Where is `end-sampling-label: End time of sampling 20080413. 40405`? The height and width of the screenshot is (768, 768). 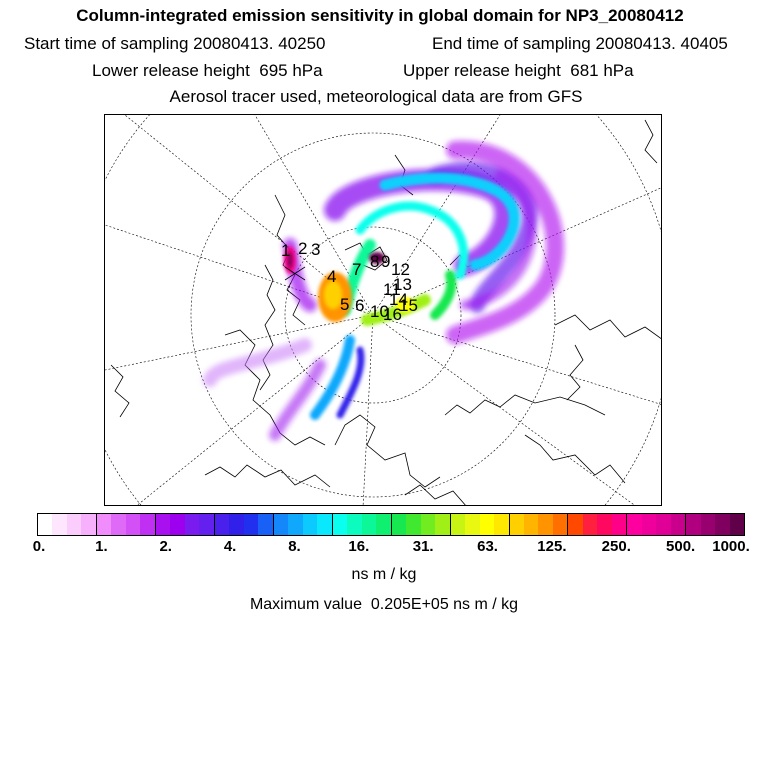
end-sampling-label: End time of sampling 20080413. 40405 is located at coordinates (580, 43).